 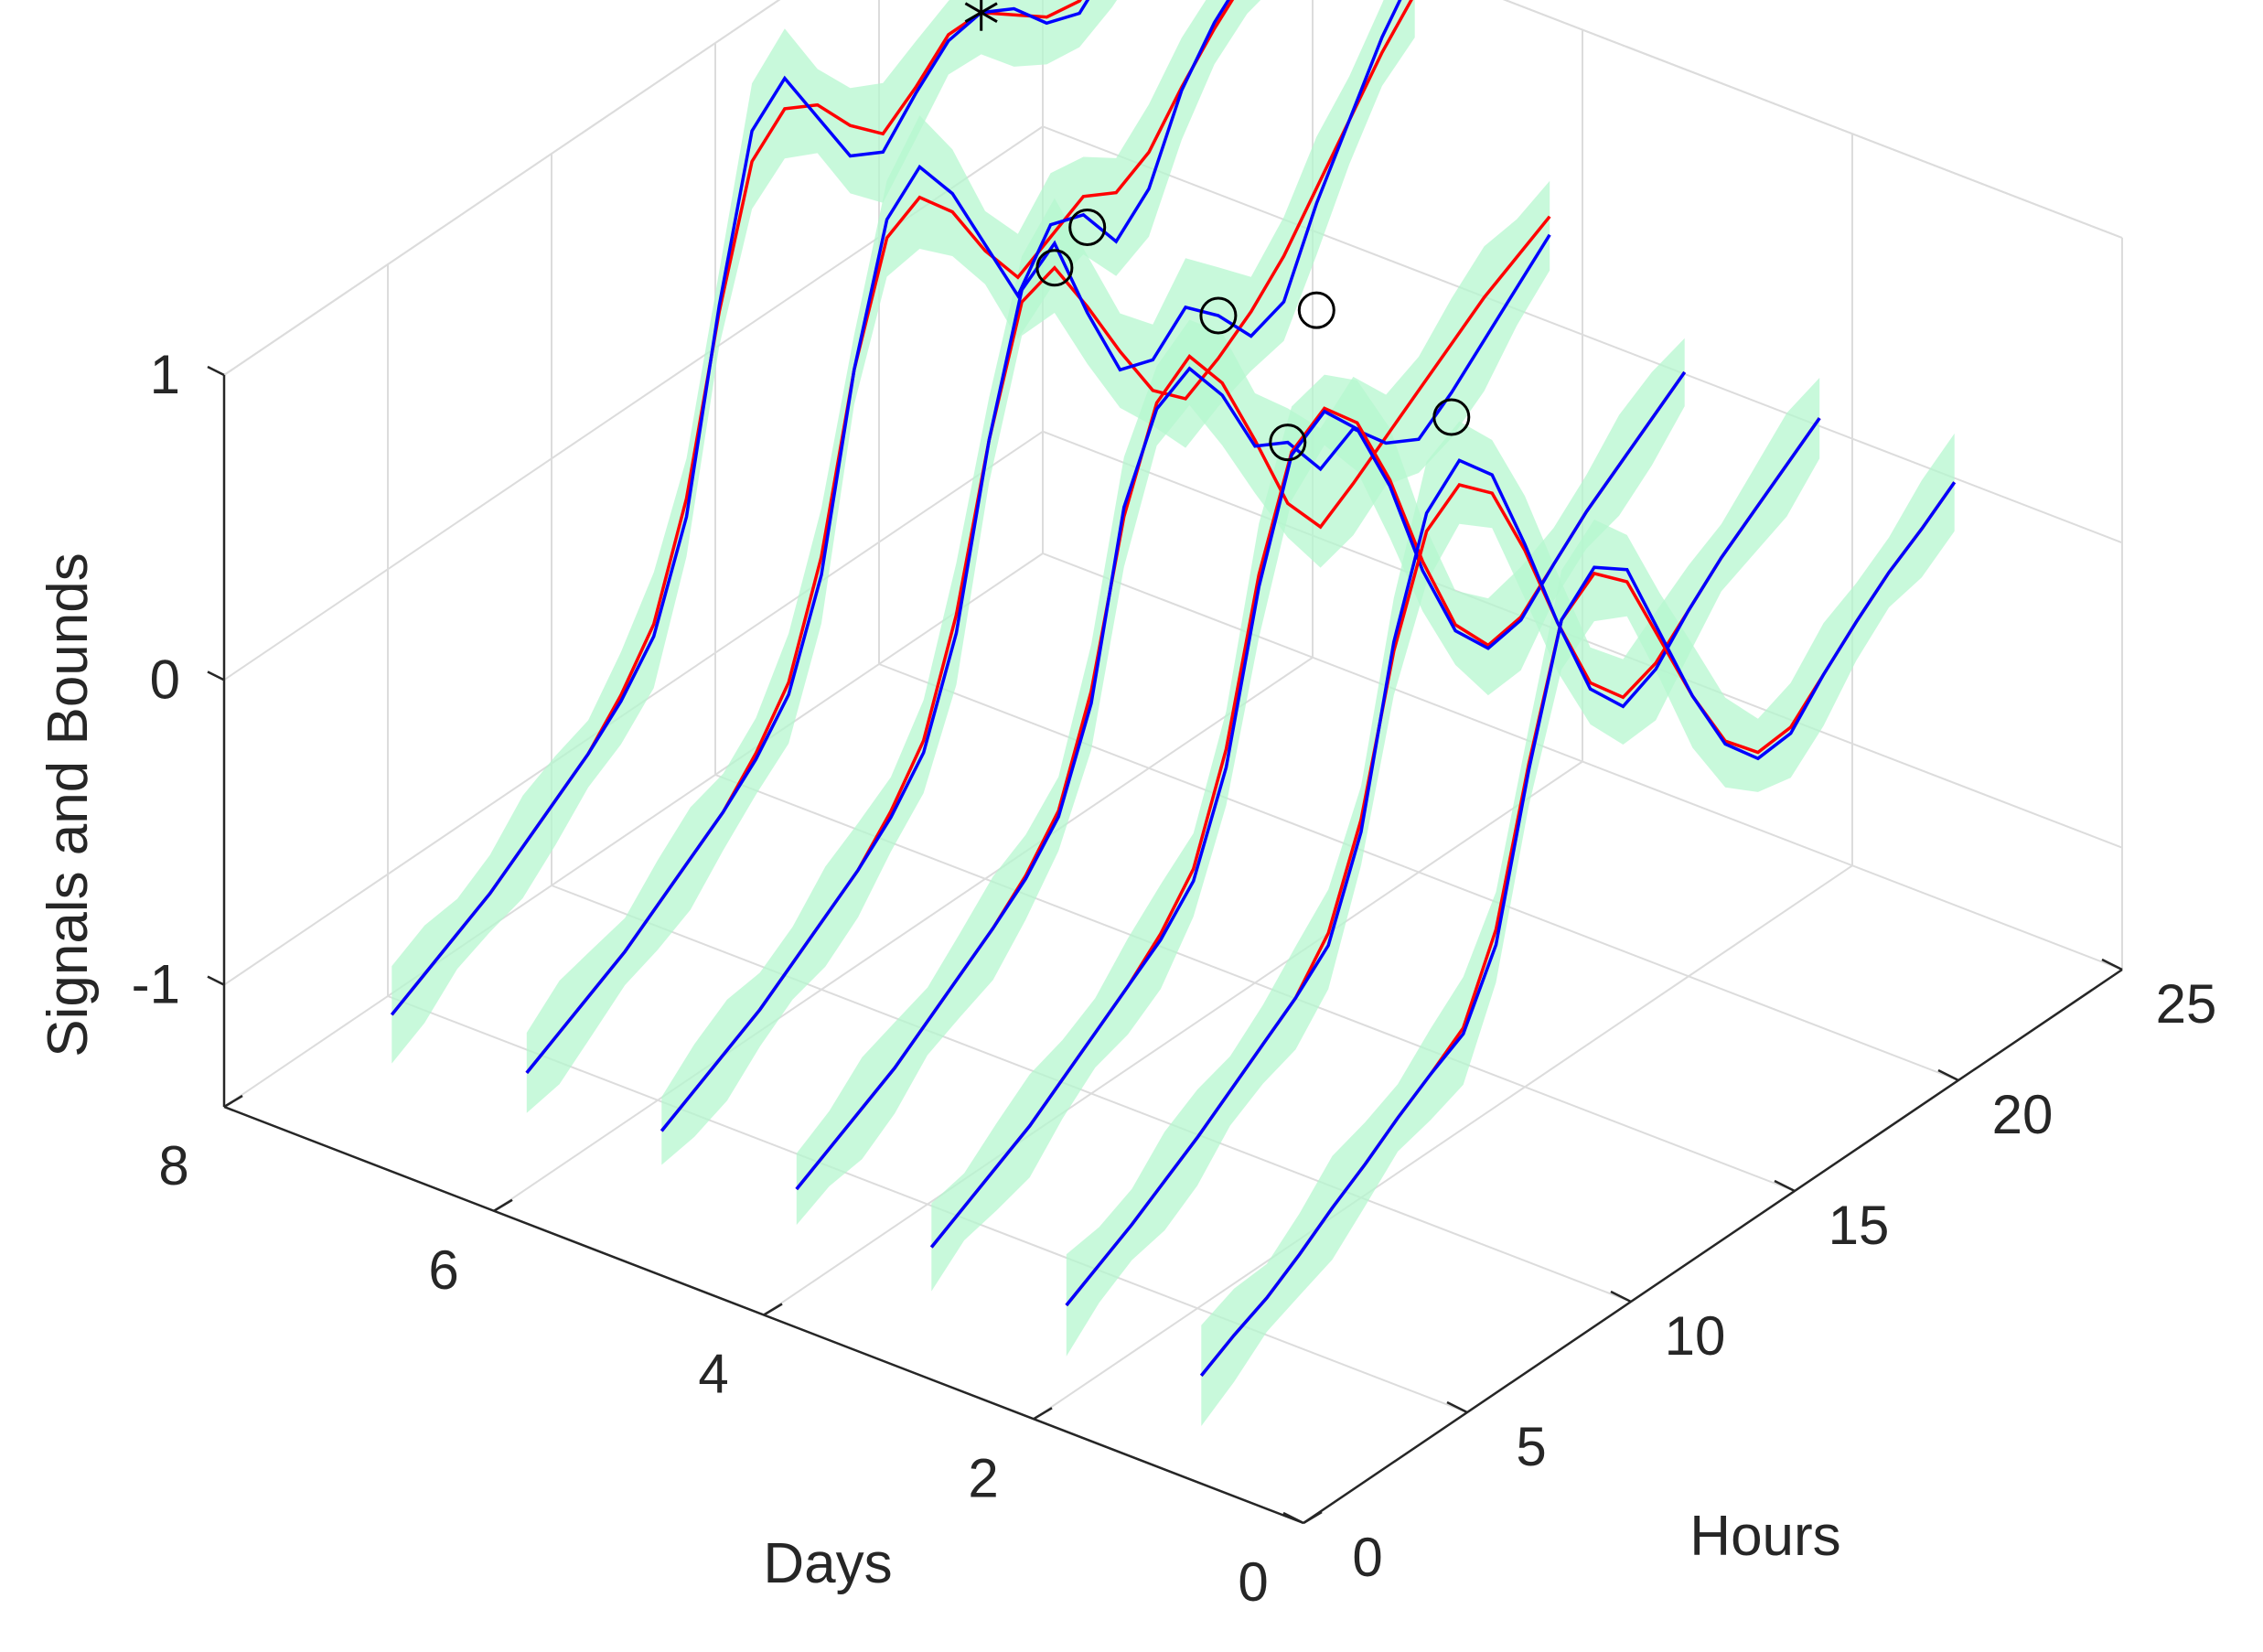 What do you see at coordinates (983, 1477) in the screenshot?
I see `days-tick-label: 2` at bounding box center [983, 1477].